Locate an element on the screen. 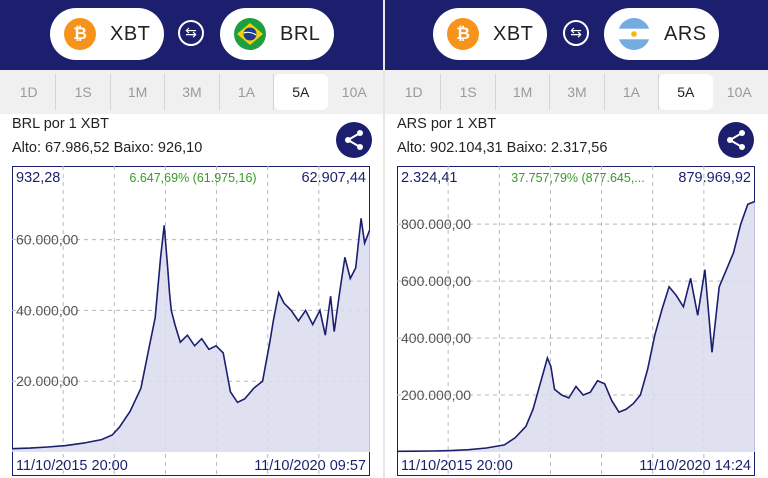 The height and width of the screenshot is (478, 768). brazil-flag-icon is located at coordinates (250, 34).